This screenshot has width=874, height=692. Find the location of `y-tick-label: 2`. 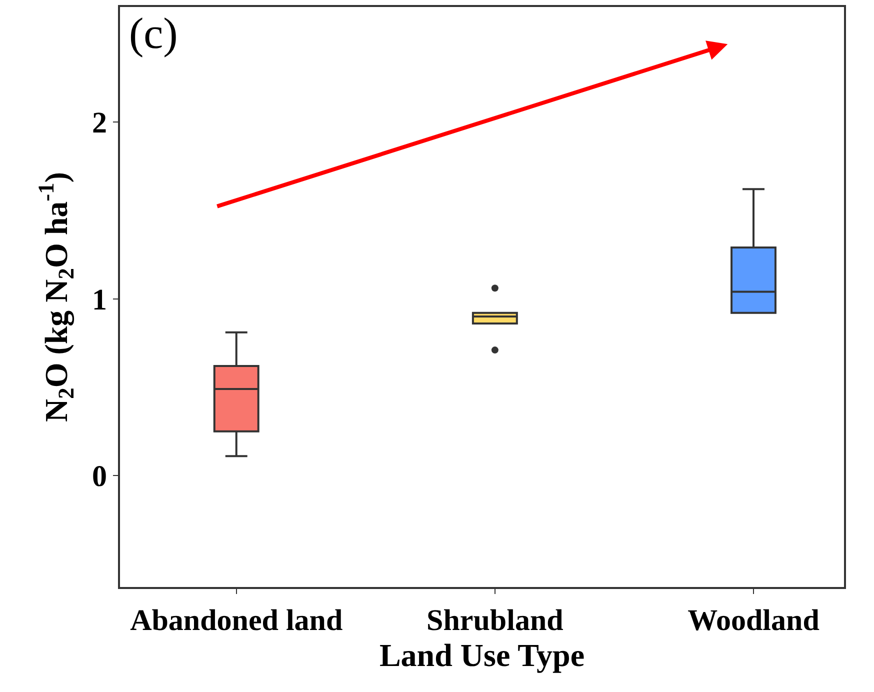

y-tick-label: 2 is located at coordinates (99, 123).